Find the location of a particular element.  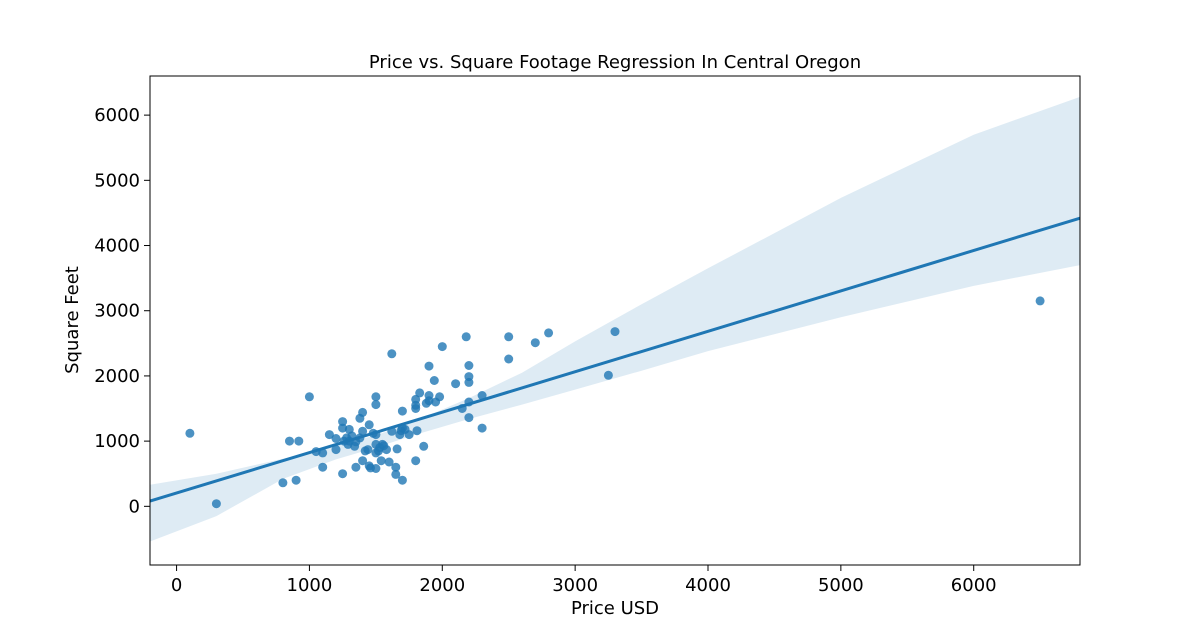

y-axis-label: Square Feet is located at coordinates (72, 320).